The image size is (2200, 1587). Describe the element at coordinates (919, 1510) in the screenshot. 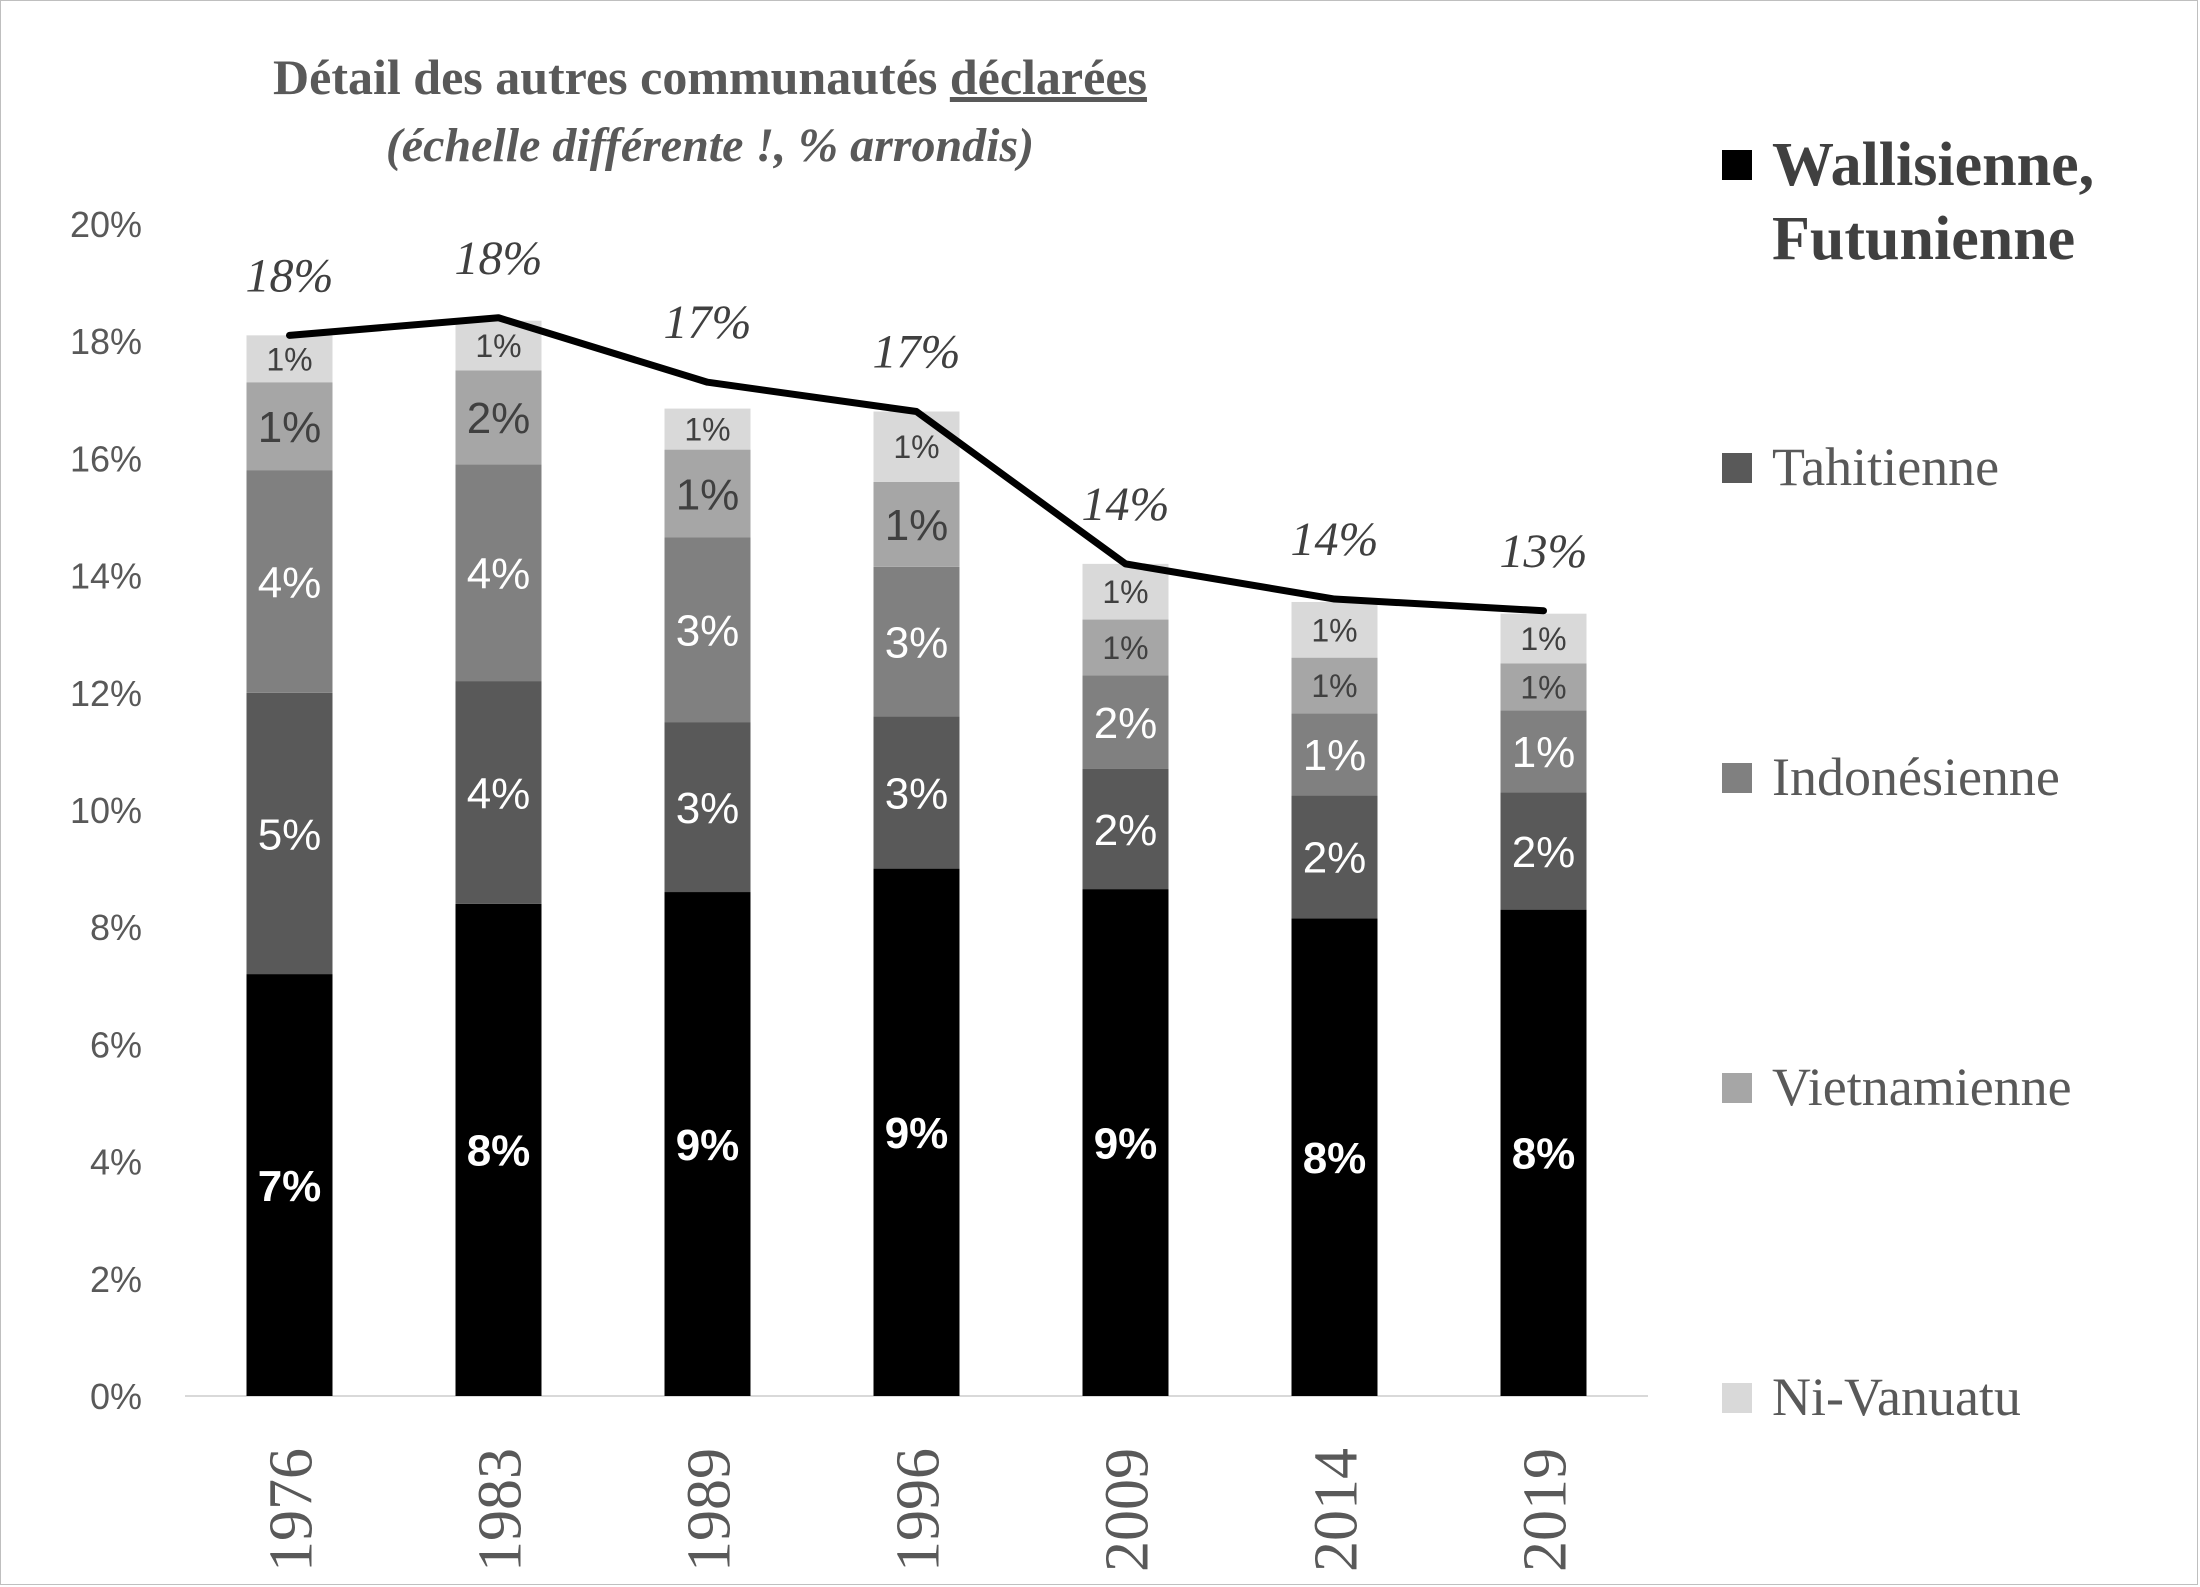

I see `x-tick-label: 1996` at that location.